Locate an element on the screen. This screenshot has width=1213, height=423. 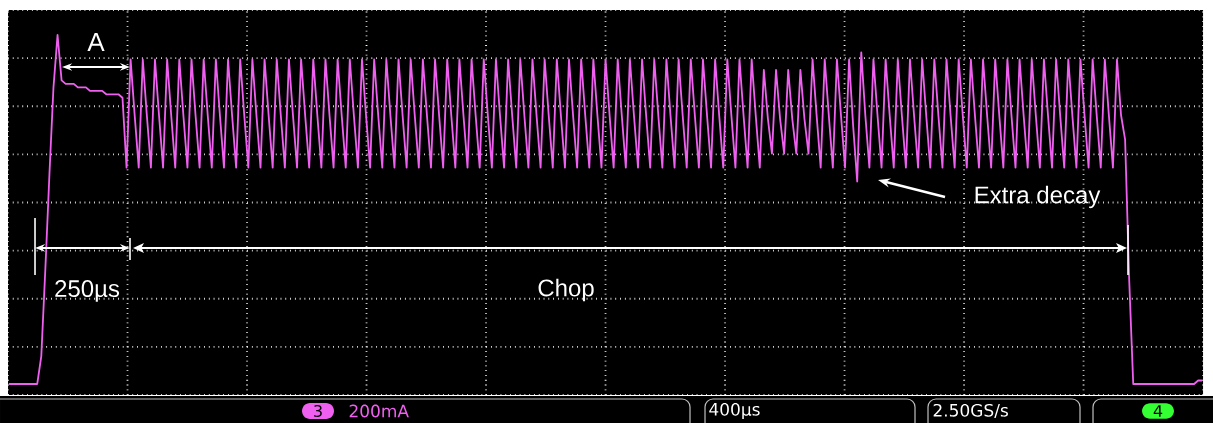
text: 2.50GS/s is located at coordinates (970, 411).